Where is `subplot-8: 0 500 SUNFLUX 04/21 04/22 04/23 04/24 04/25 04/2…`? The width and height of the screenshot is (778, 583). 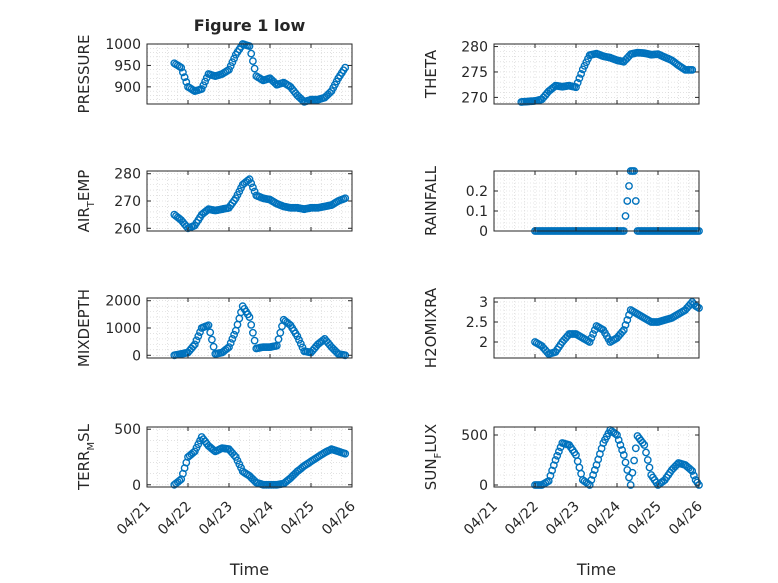 subplot-8: 0 500 SUNFLUX 04/21 04/22 04/23 04/24 04/25 04/2… is located at coordinates (564, 501).